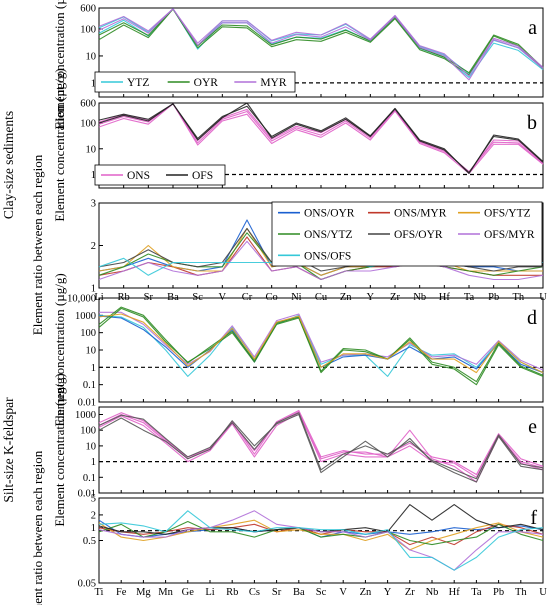  I want to click on y-tick-label: 10,000, so click(81, 299).